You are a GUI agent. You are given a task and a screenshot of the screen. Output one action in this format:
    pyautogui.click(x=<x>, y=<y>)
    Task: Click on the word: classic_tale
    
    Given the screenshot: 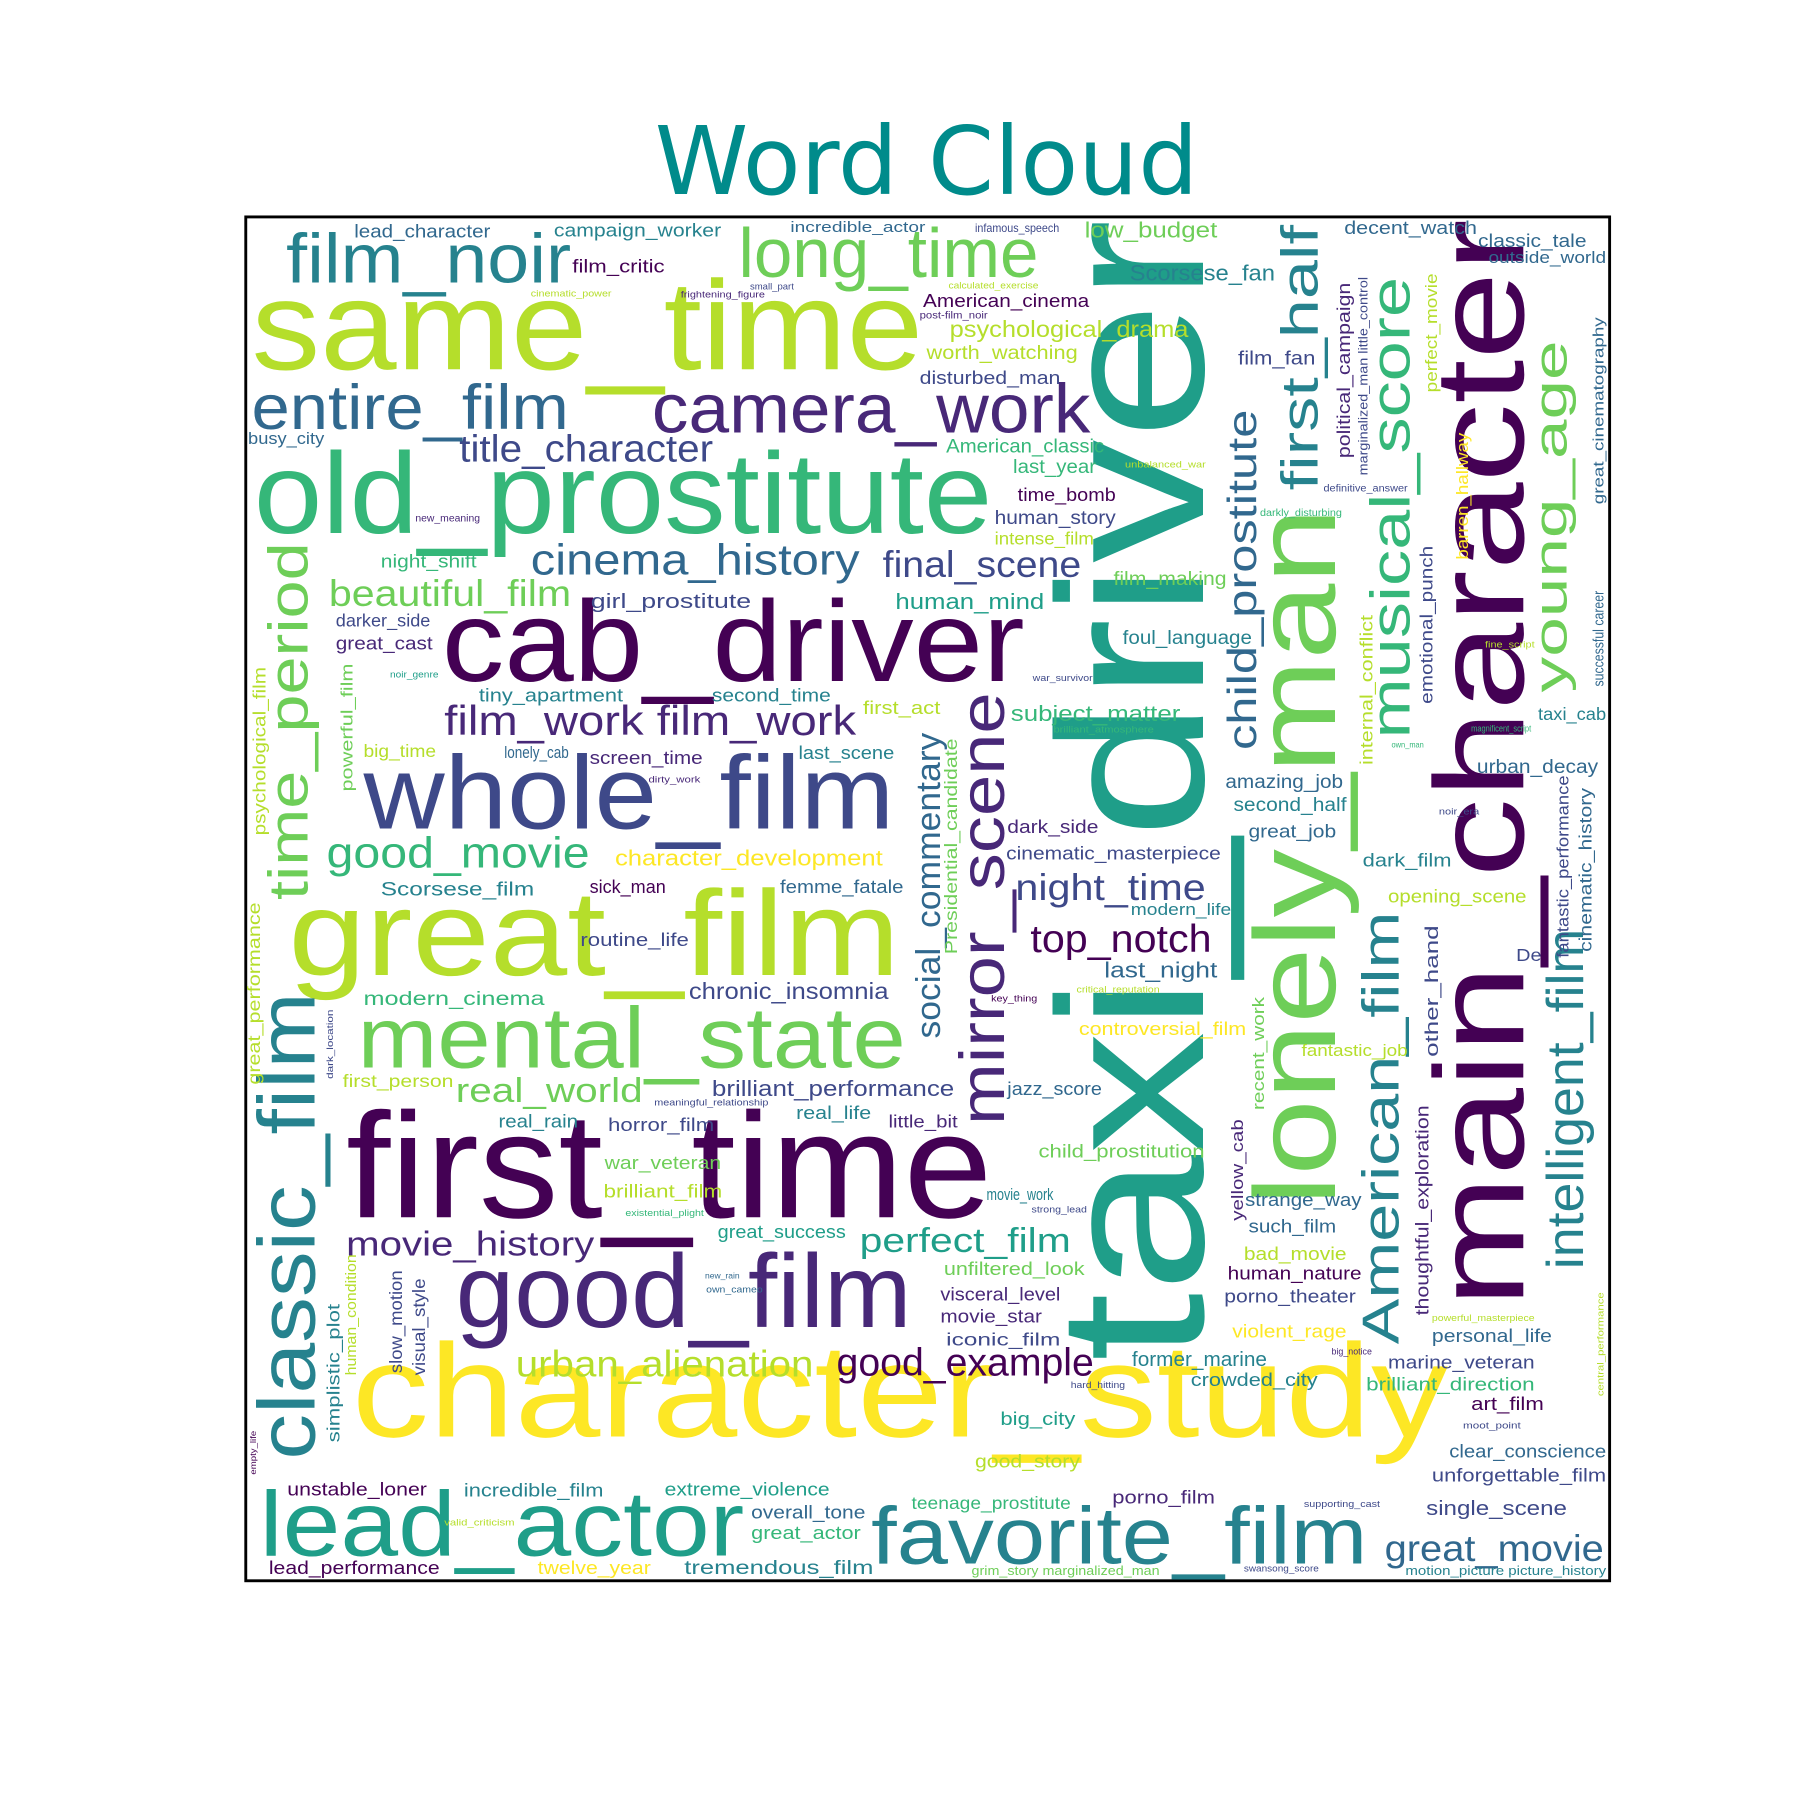 What is the action you would take?
    pyautogui.click(x=1532, y=241)
    